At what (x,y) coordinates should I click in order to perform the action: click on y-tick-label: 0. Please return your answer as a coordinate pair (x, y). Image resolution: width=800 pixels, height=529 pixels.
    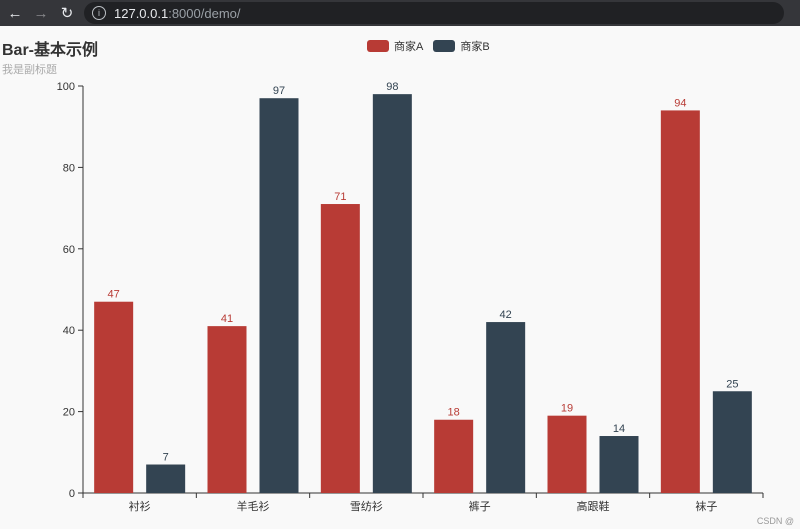
    Looking at the image, I should click on (72, 494).